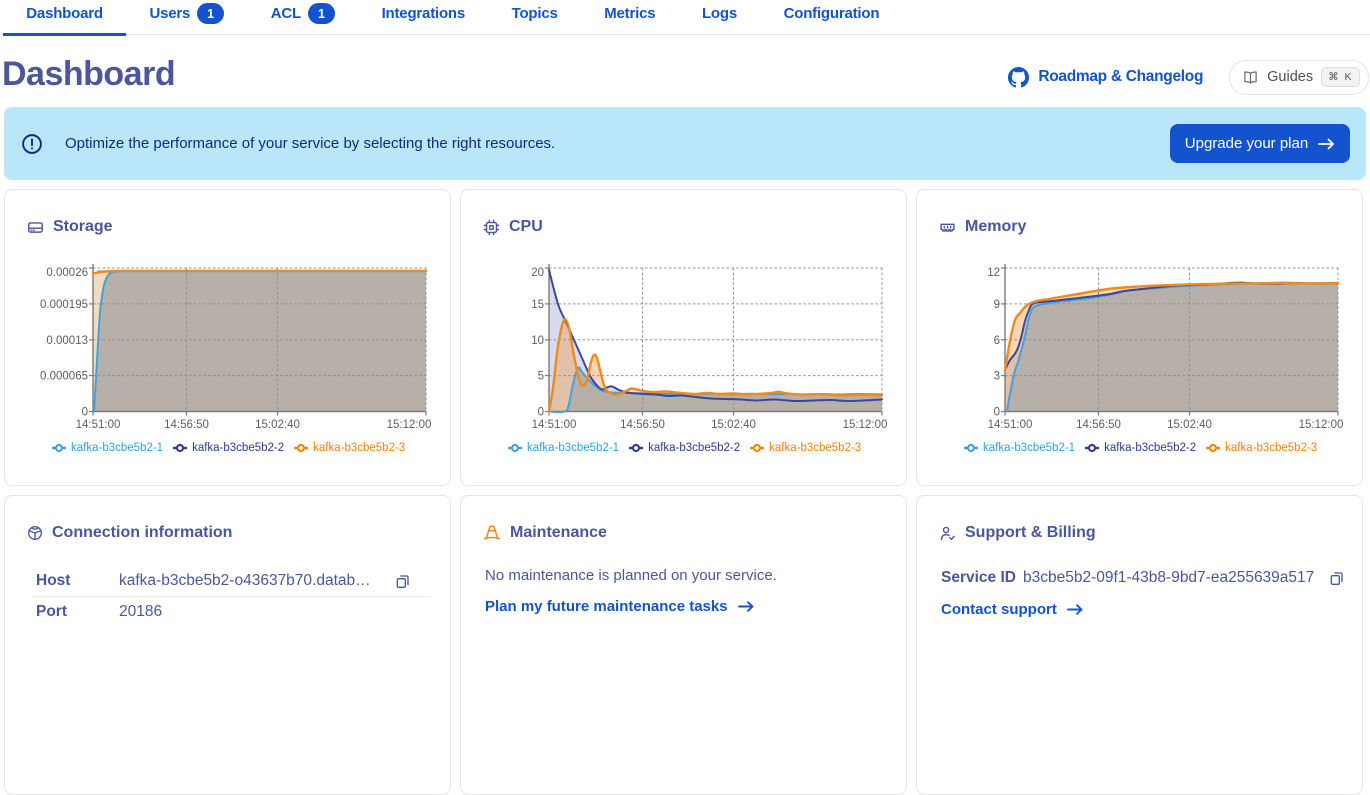 This screenshot has height=795, width=1370. Describe the element at coordinates (67, 273) in the screenshot. I see `svg-text: 0.00026` at that location.